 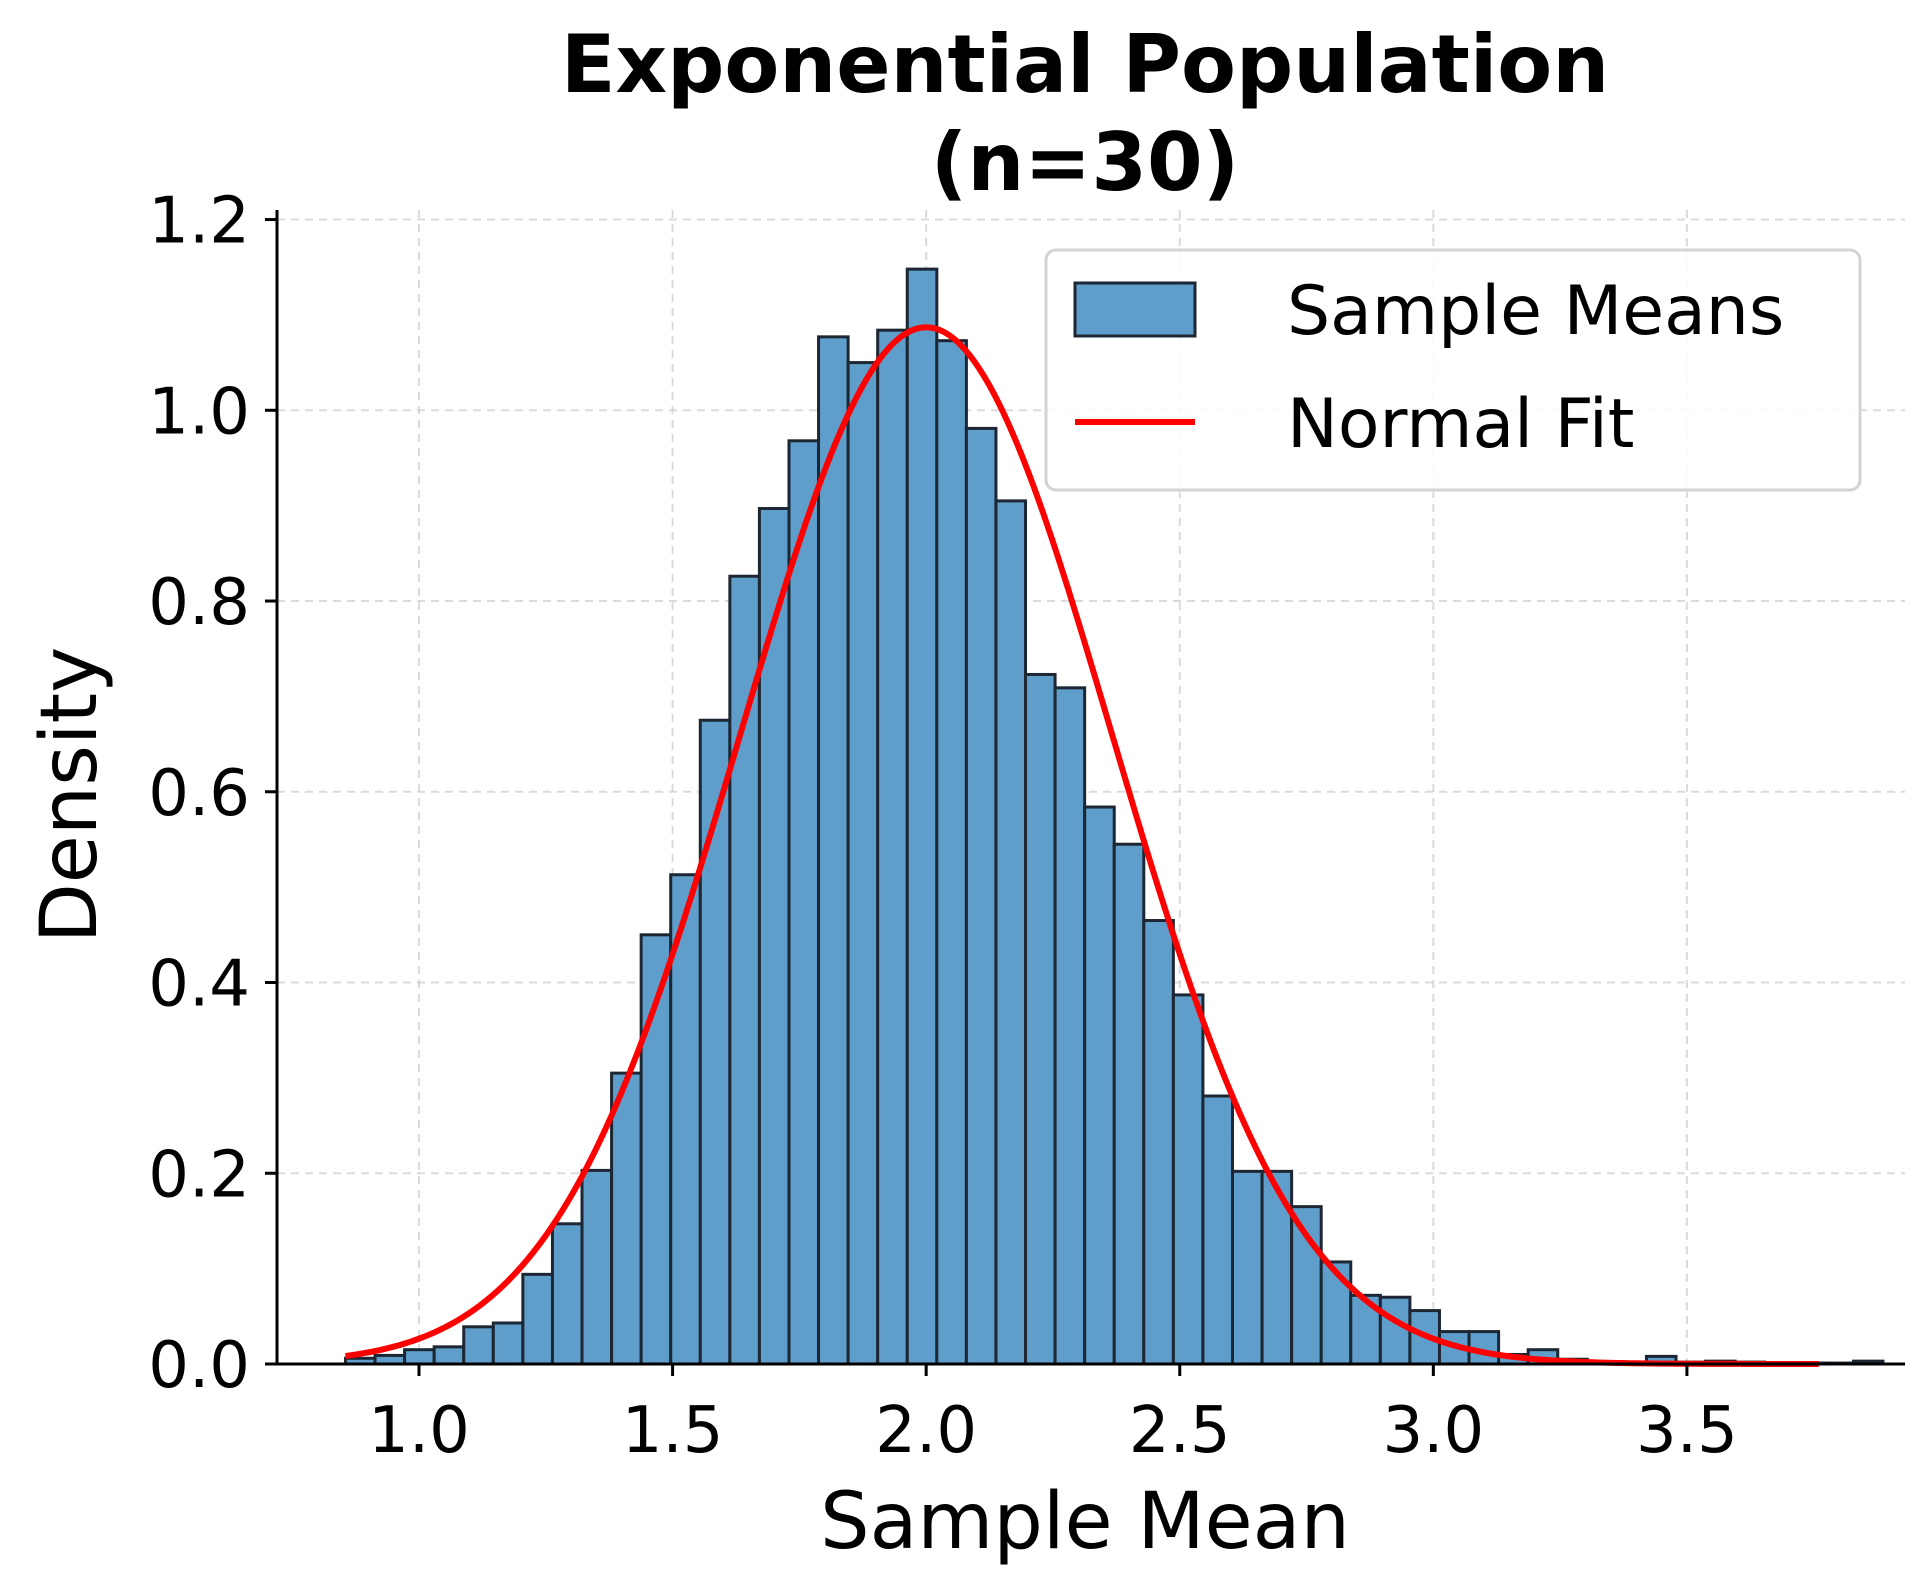 What do you see at coordinates (199, 794) in the screenshot?
I see `y-tick-label: 0.6` at bounding box center [199, 794].